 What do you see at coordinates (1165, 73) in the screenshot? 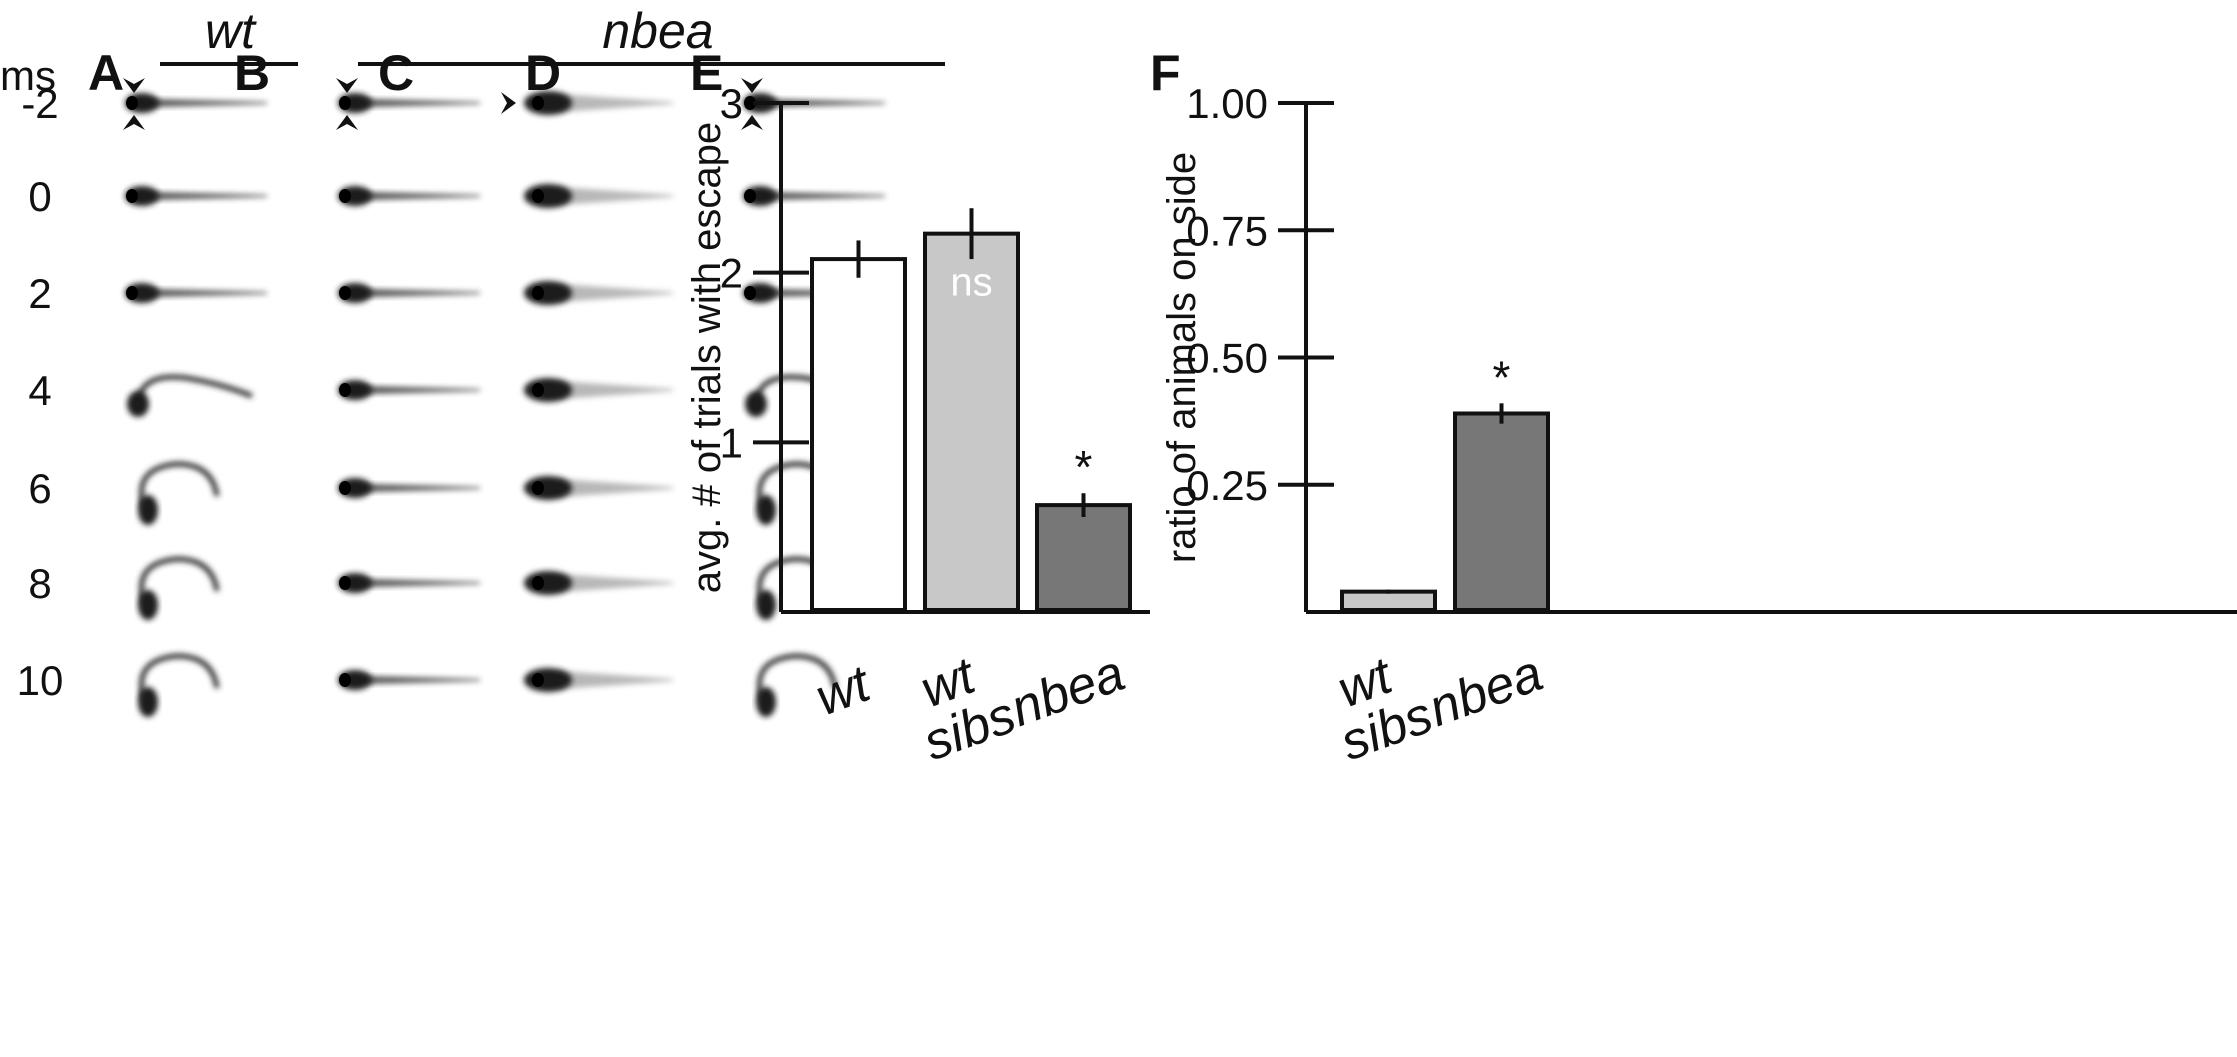
I see `panel-label: F` at bounding box center [1165, 73].